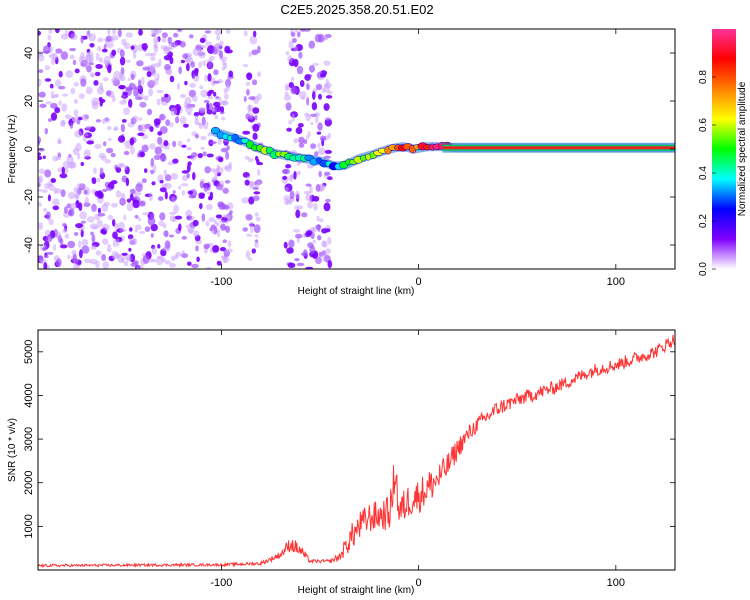  What do you see at coordinates (356, 291) in the screenshot?
I see `spectrogram-x-axis-title: Height of straight line (km)` at bounding box center [356, 291].